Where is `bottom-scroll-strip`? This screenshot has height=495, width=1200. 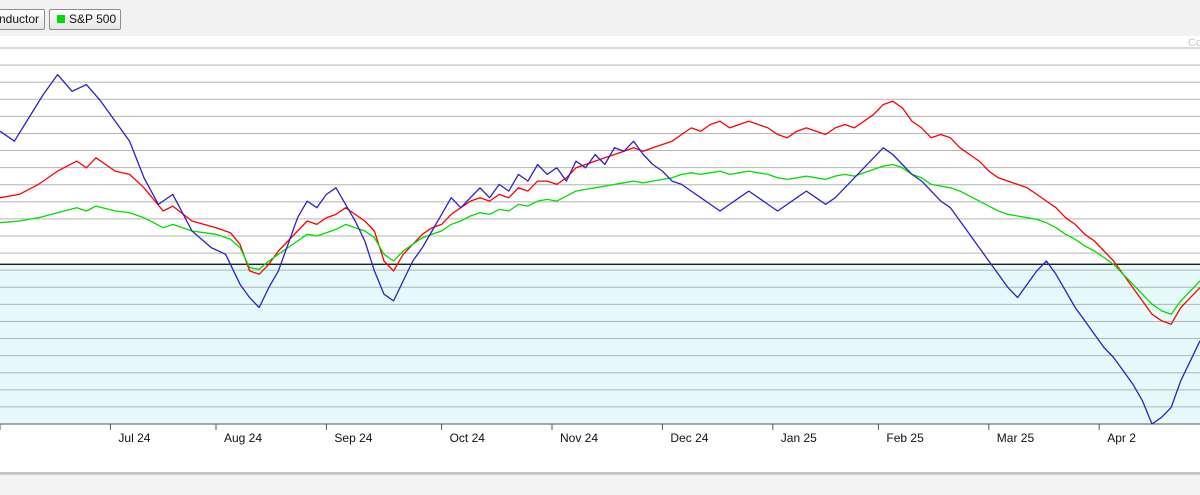
bottom-scroll-strip is located at coordinates (600, 484).